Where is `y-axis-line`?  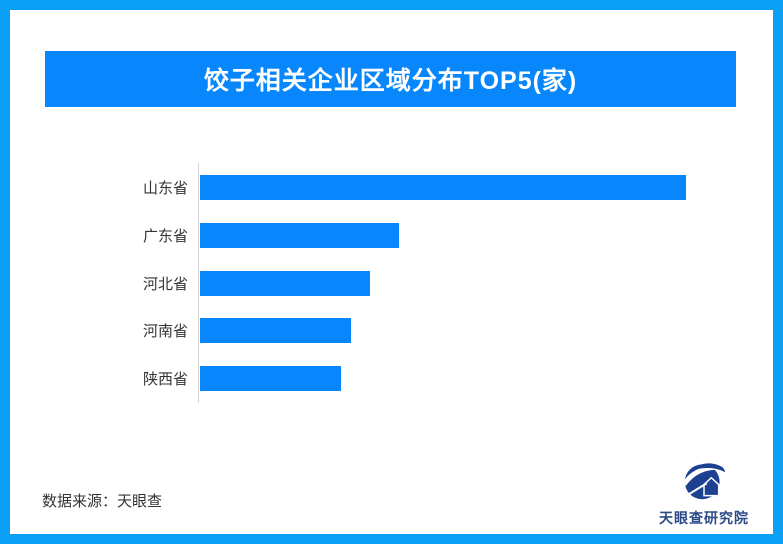
y-axis-line is located at coordinates (198, 283).